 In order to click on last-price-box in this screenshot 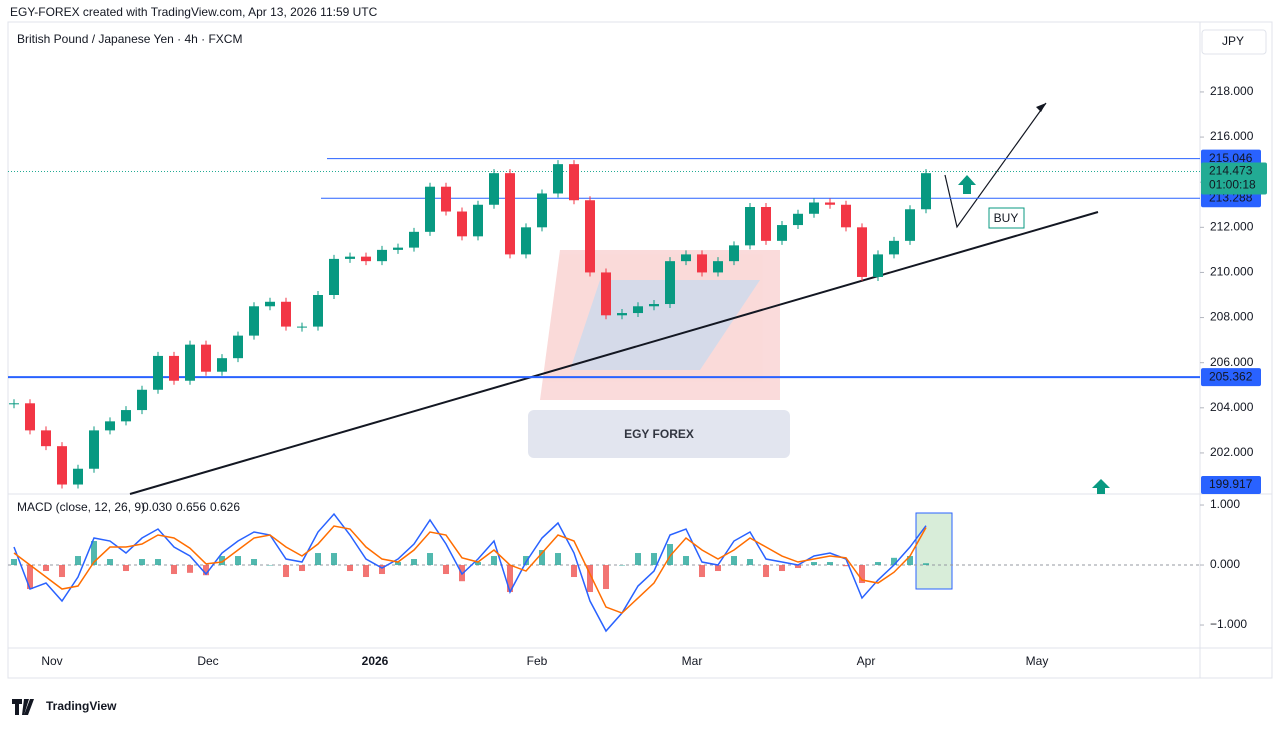, I will do `click(1234, 178)`.